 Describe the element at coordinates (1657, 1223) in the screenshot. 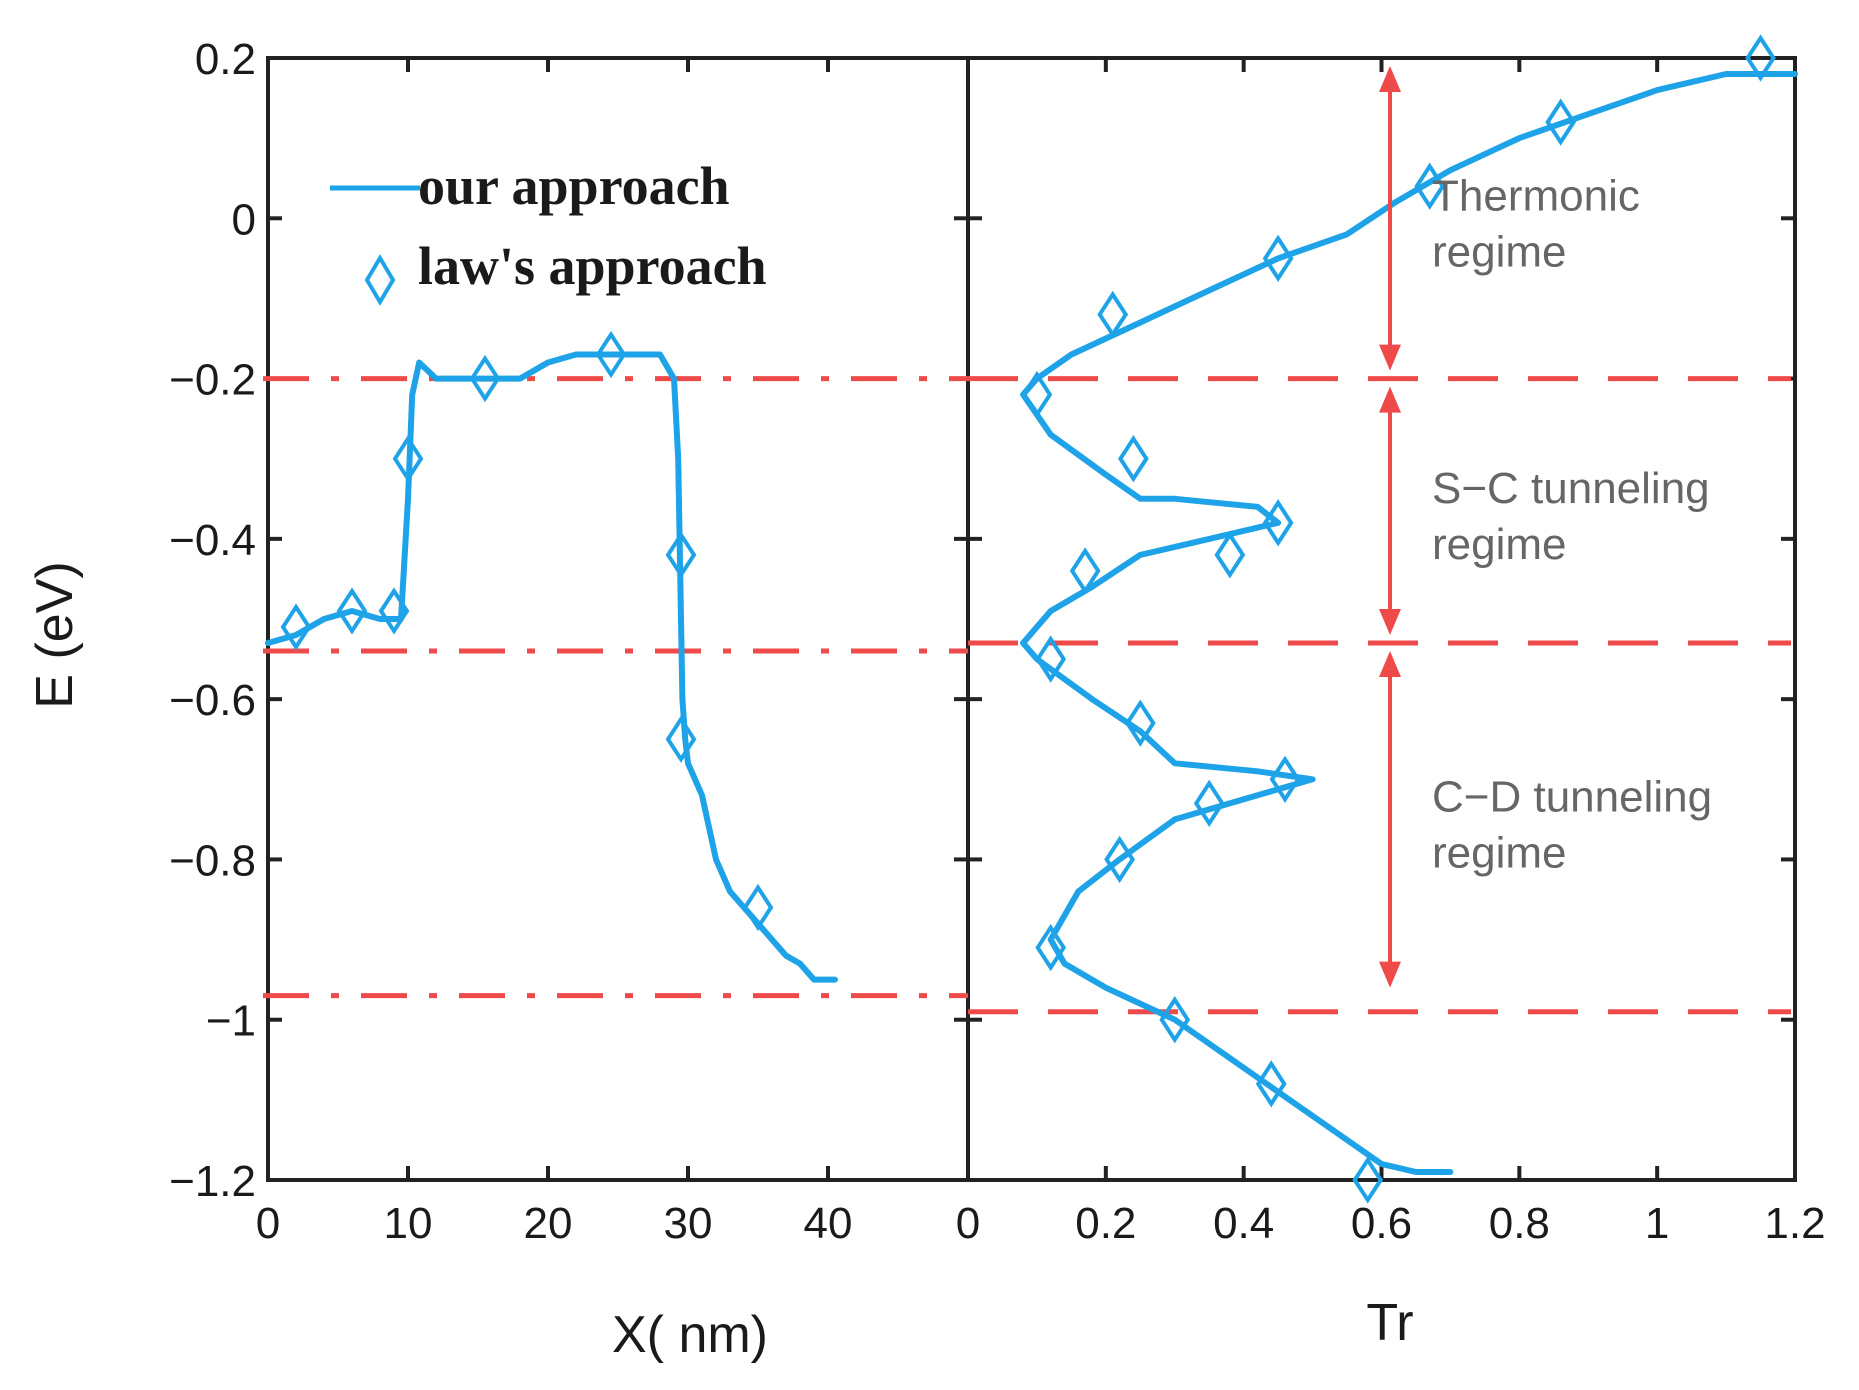

I see `x-tick-label: 1` at that location.